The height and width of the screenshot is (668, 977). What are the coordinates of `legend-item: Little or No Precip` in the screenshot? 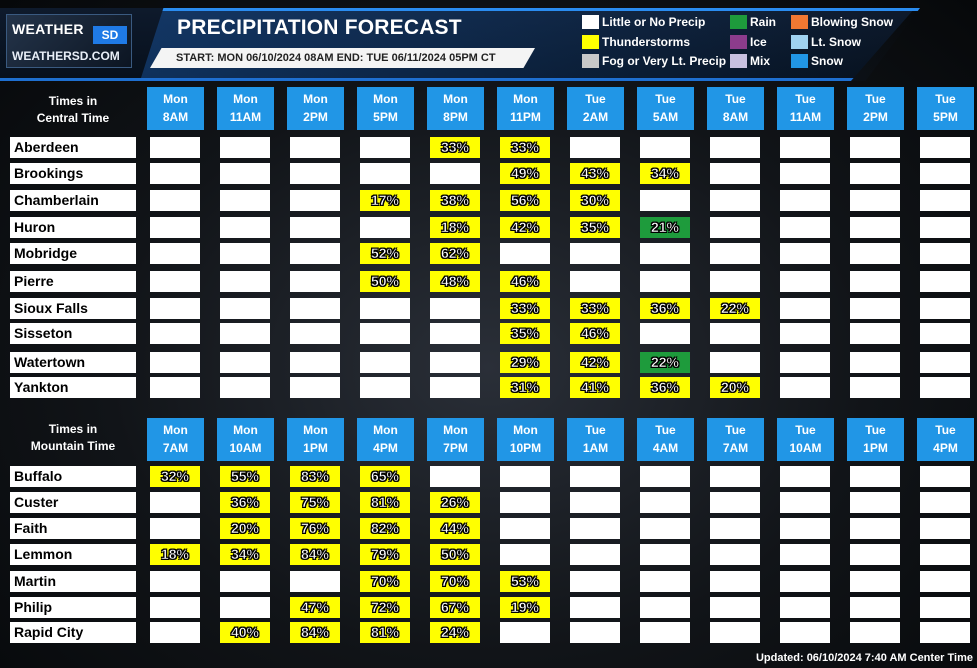 It's located at (643, 22).